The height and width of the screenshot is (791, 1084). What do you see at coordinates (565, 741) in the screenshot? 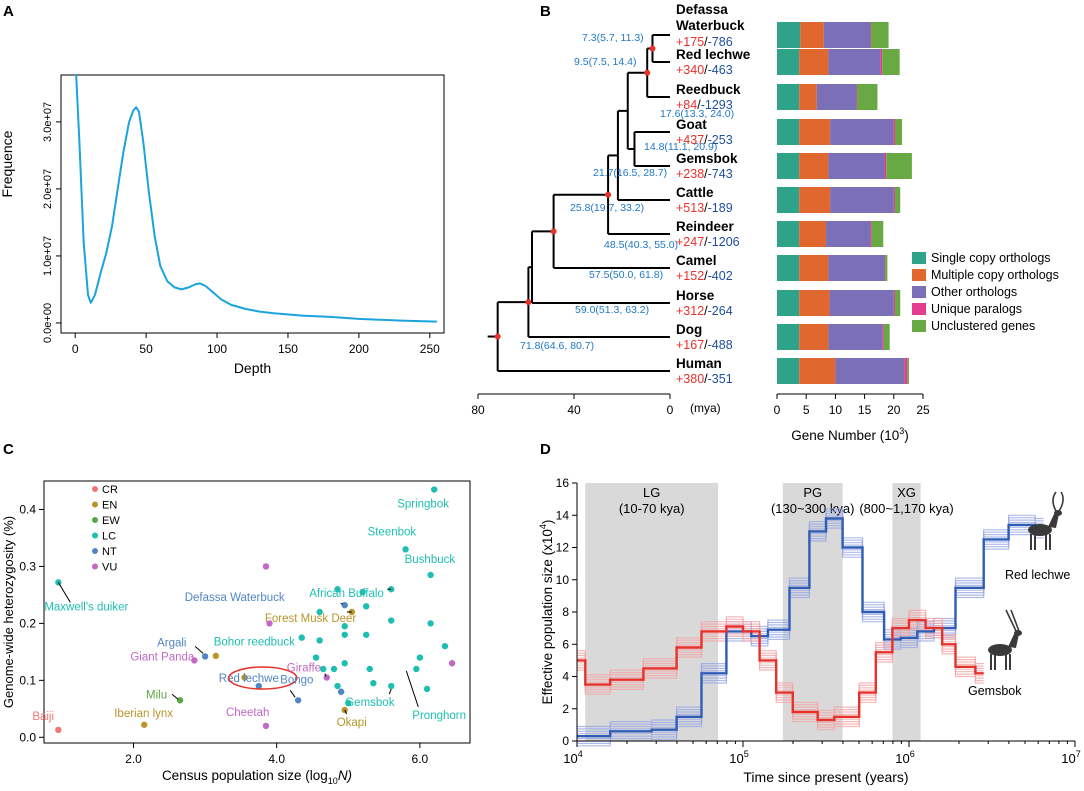
I see `y-tick-label: 0` at bounding box center [565, 741].